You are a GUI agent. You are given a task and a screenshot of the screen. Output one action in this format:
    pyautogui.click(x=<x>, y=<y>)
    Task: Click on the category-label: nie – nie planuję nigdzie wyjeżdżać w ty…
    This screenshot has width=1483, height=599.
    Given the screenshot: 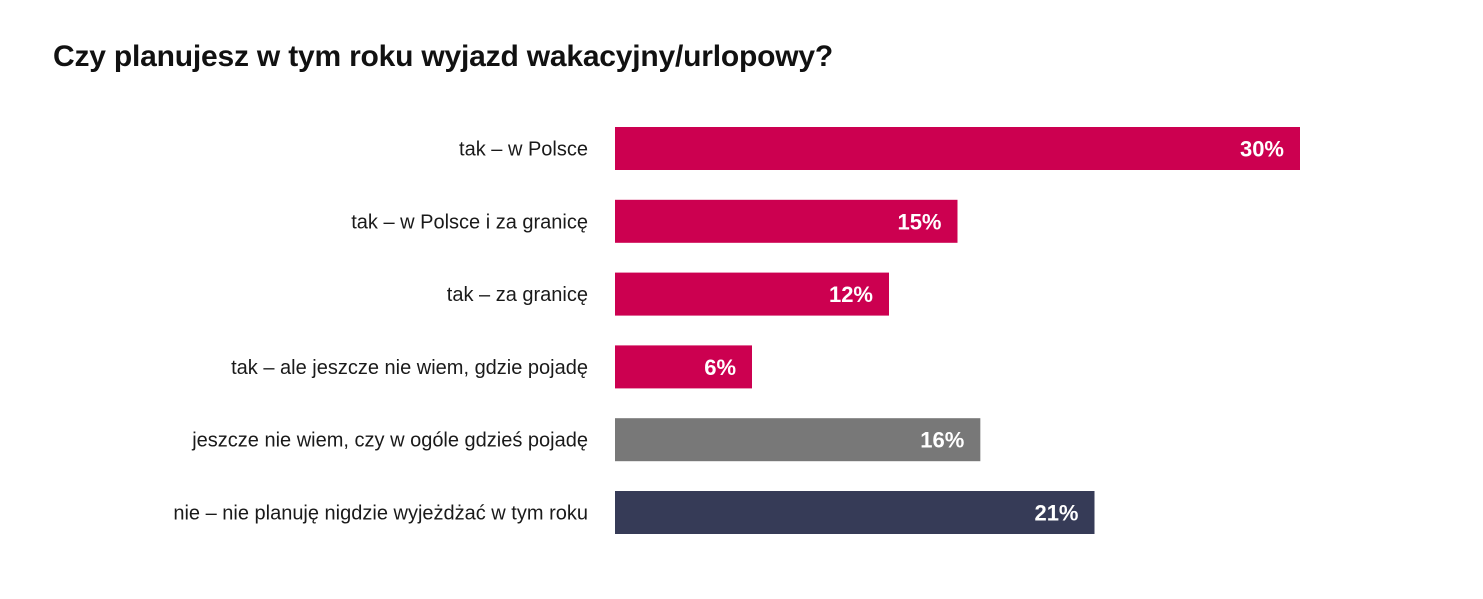 What is the action you would take?
    pyautogui.click(x=380, y=514)
    